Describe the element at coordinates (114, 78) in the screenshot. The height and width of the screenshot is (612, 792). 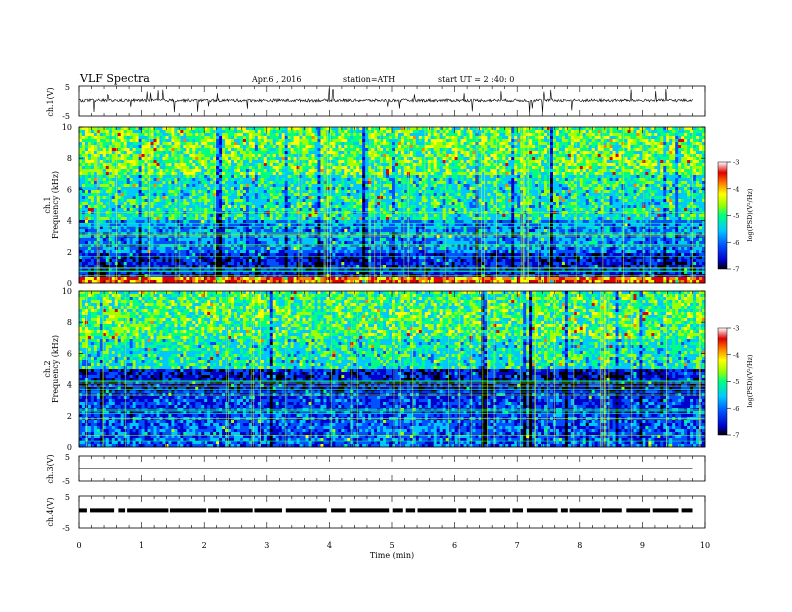
I see `figure-title: VLF Spectra` at that location.